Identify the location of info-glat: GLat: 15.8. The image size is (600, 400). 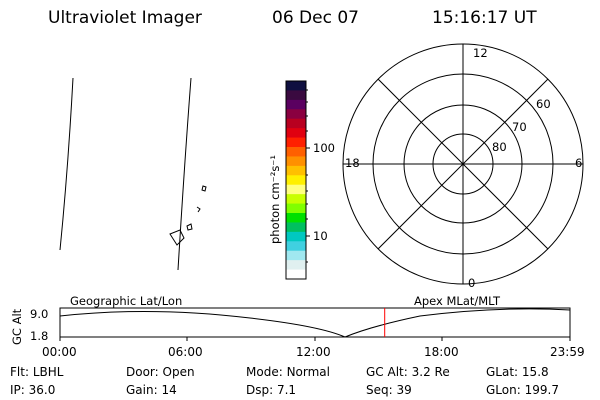
(517, 372).